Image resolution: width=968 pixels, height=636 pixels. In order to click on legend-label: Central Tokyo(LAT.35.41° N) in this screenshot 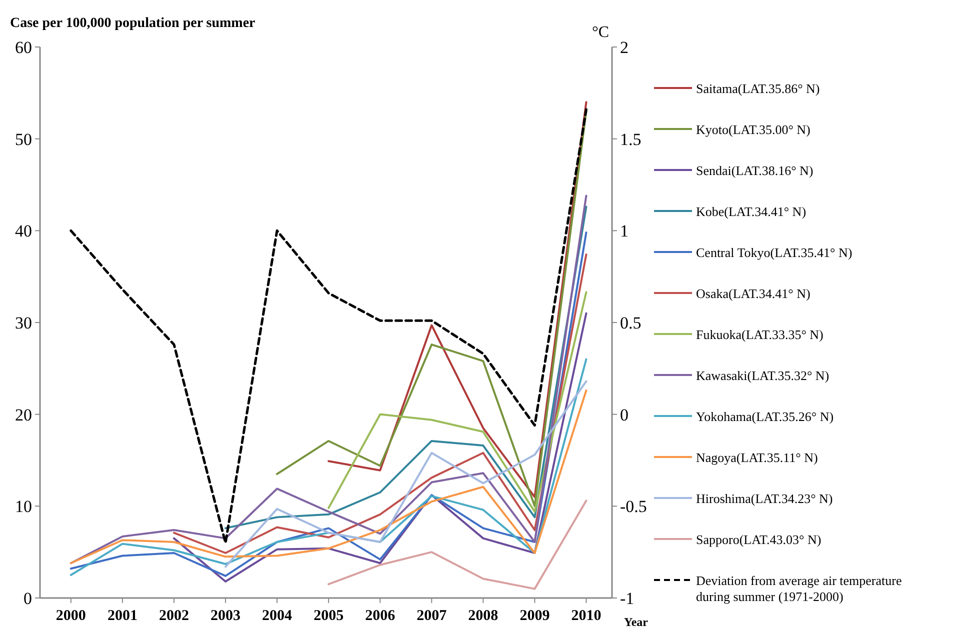, I will do `click(774, 252)`.